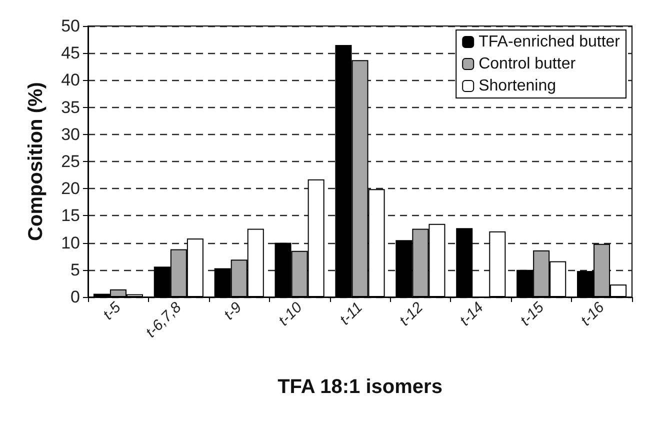  Describe the element at coordinates (70, 242) in the screenshot. I see `y-tick-label: 10` at that location.